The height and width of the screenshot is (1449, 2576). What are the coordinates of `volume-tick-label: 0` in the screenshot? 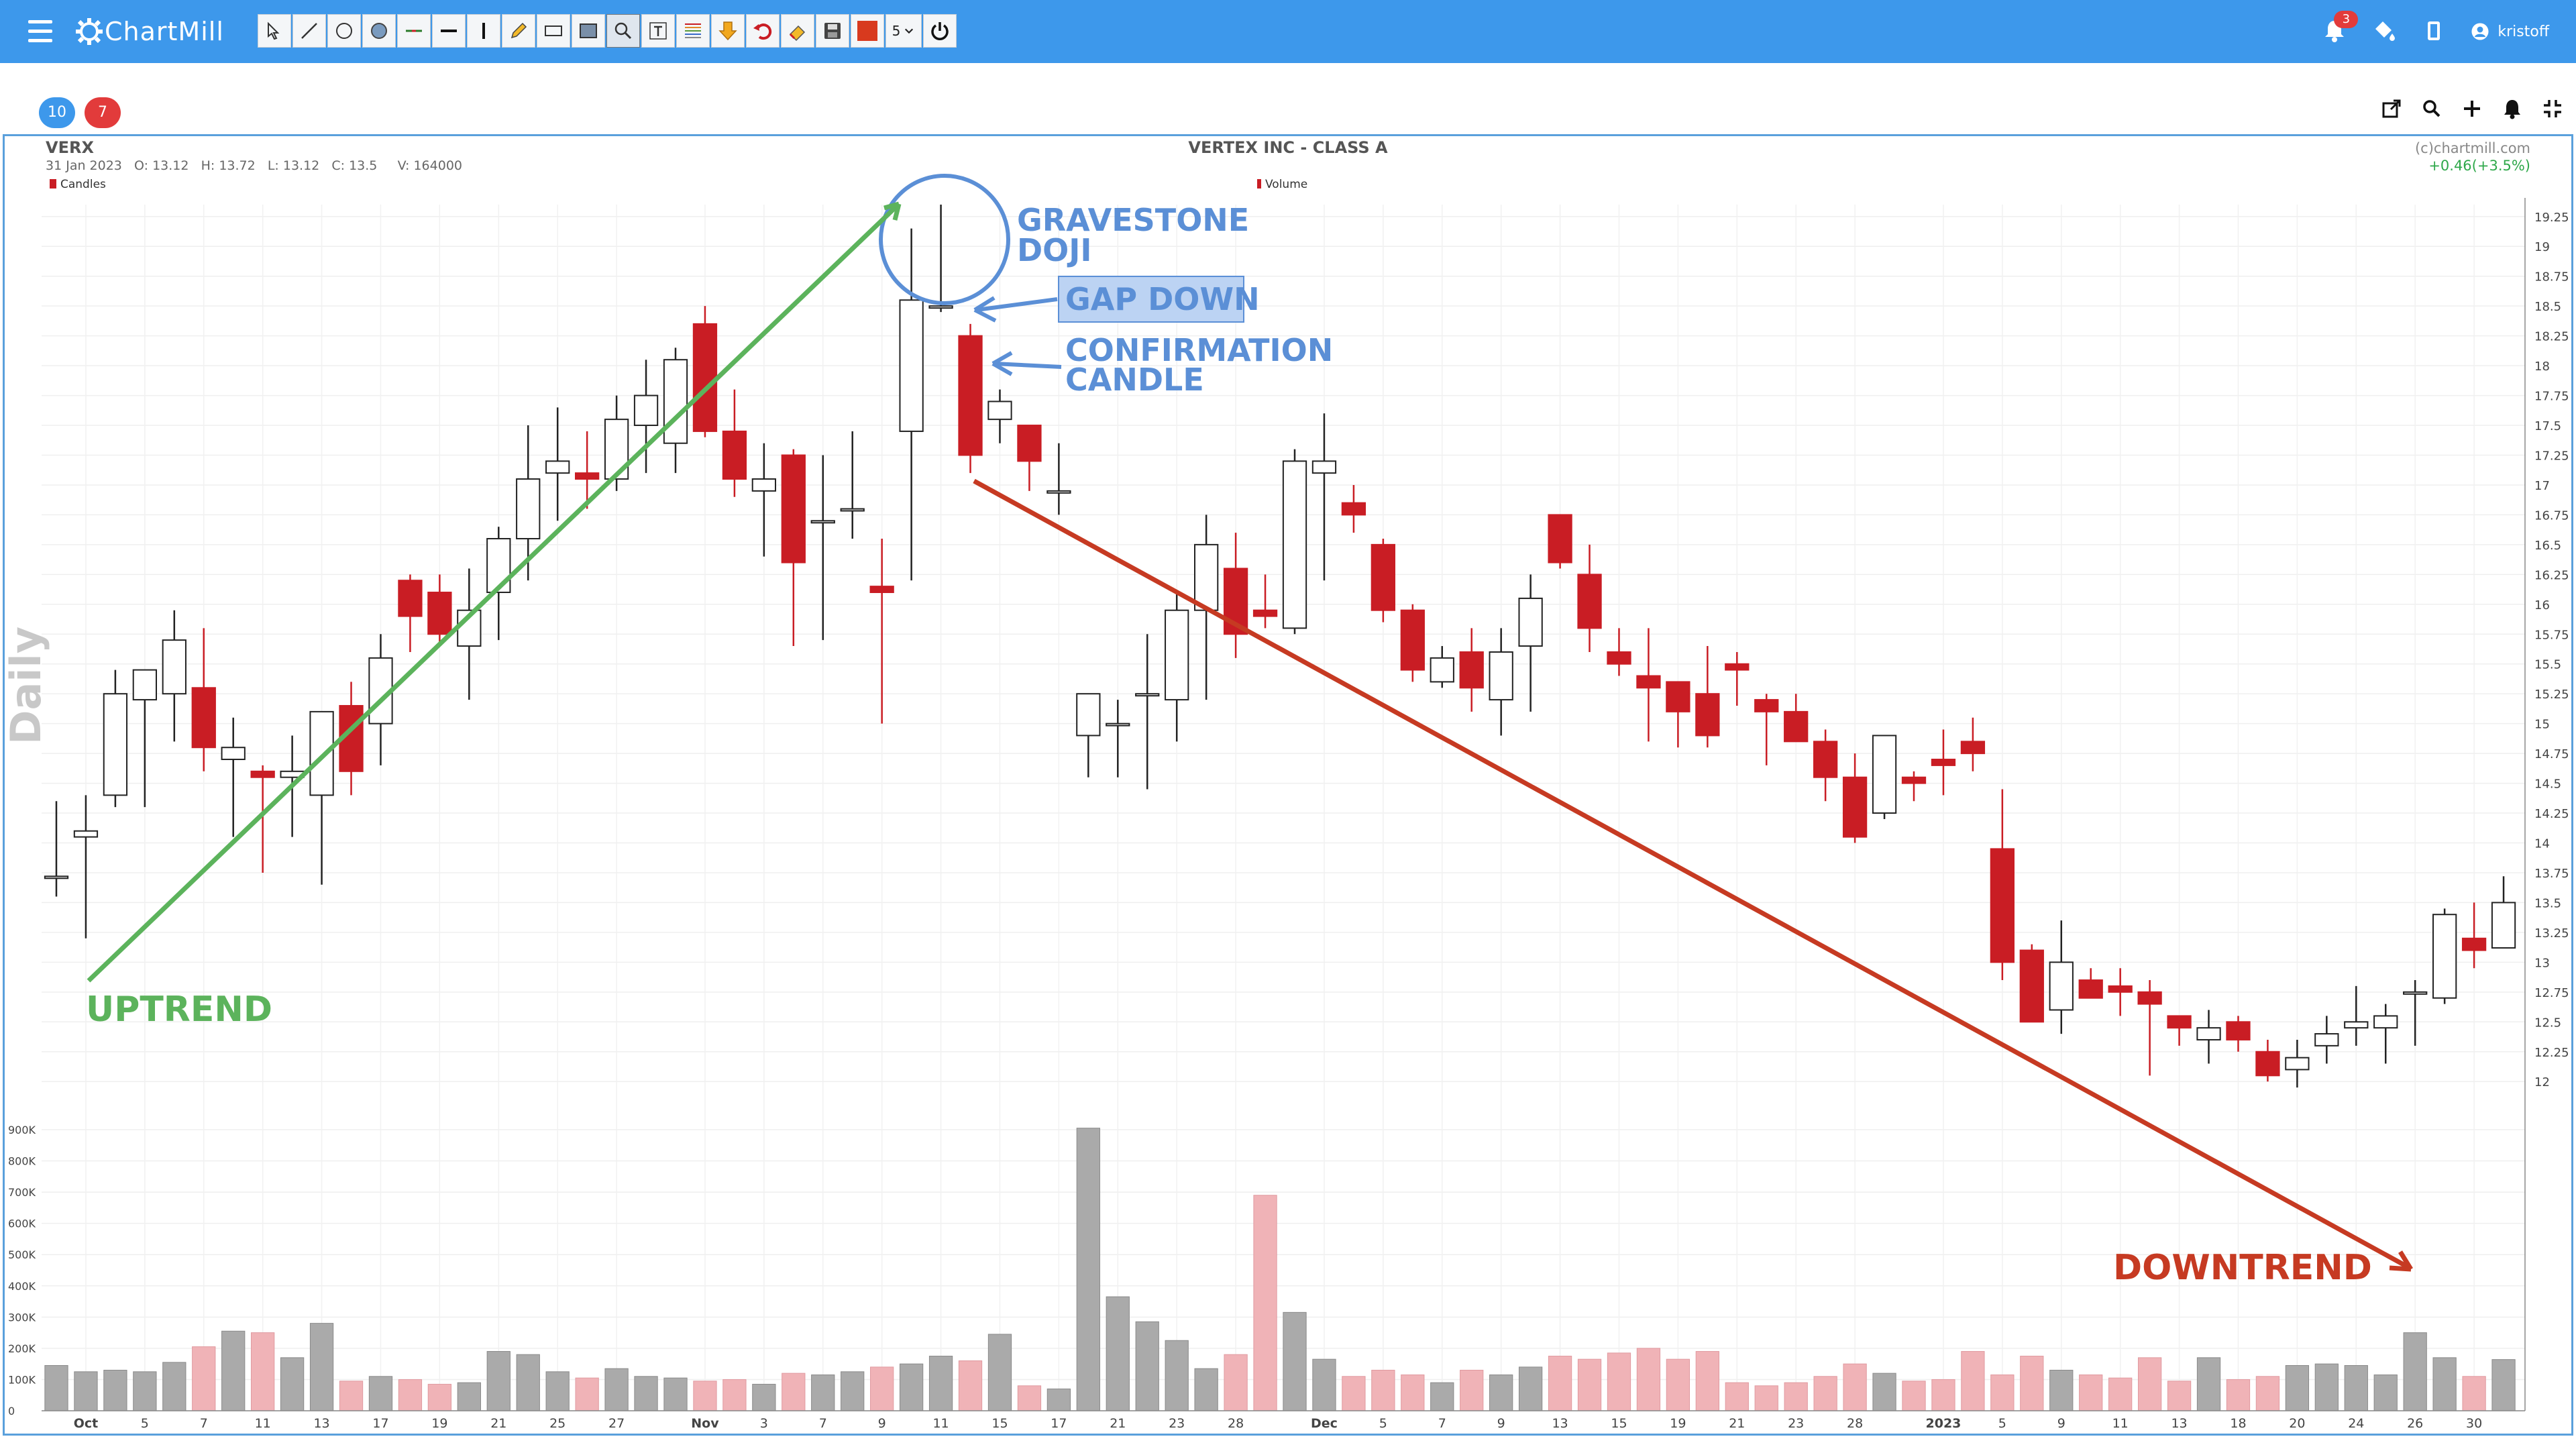 It's located at (11, 1411).